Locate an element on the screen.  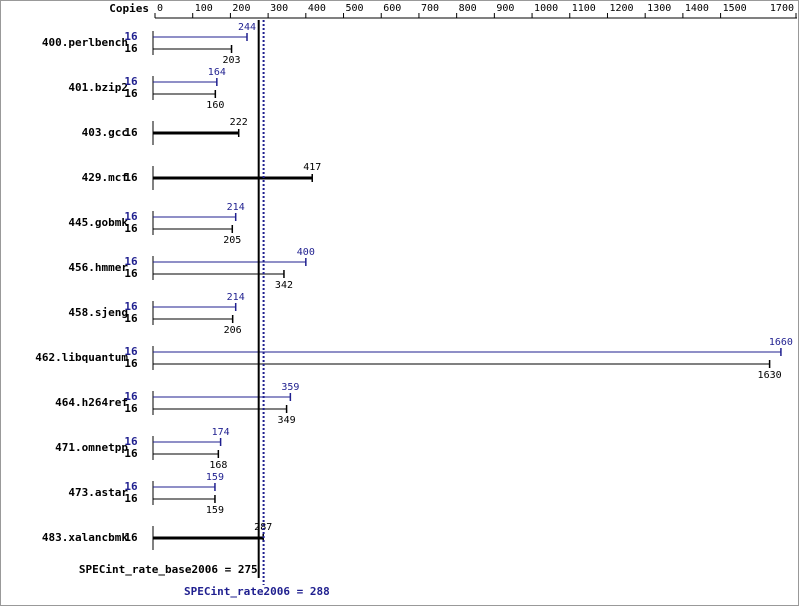
x-tick-label: 1200 is located at coordinates (621, 8).